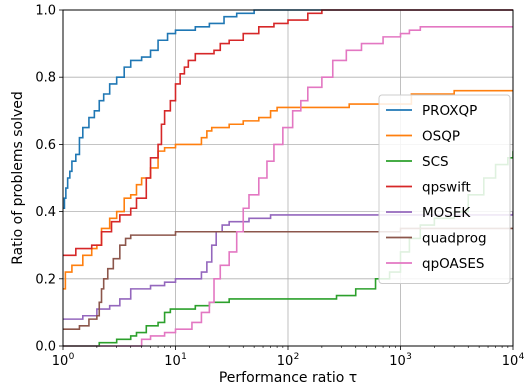  What do you see at coordinates (297, 357) in the screenshot?
I see `x-tick-exponent: 2` at bounding box center [297, 357].